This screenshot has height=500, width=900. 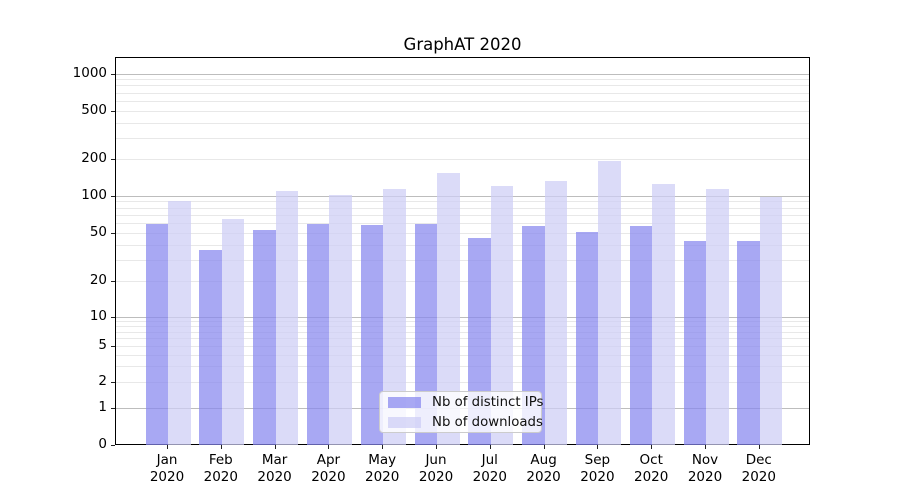 I want to click on x-tick-label-may: May 2020, so click(x=382, y=468).